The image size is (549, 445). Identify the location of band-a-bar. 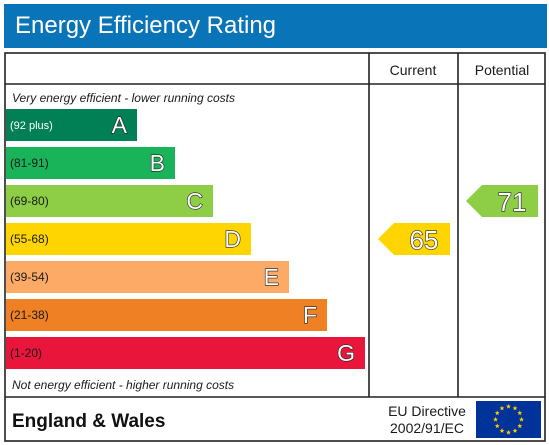
(71, 125).